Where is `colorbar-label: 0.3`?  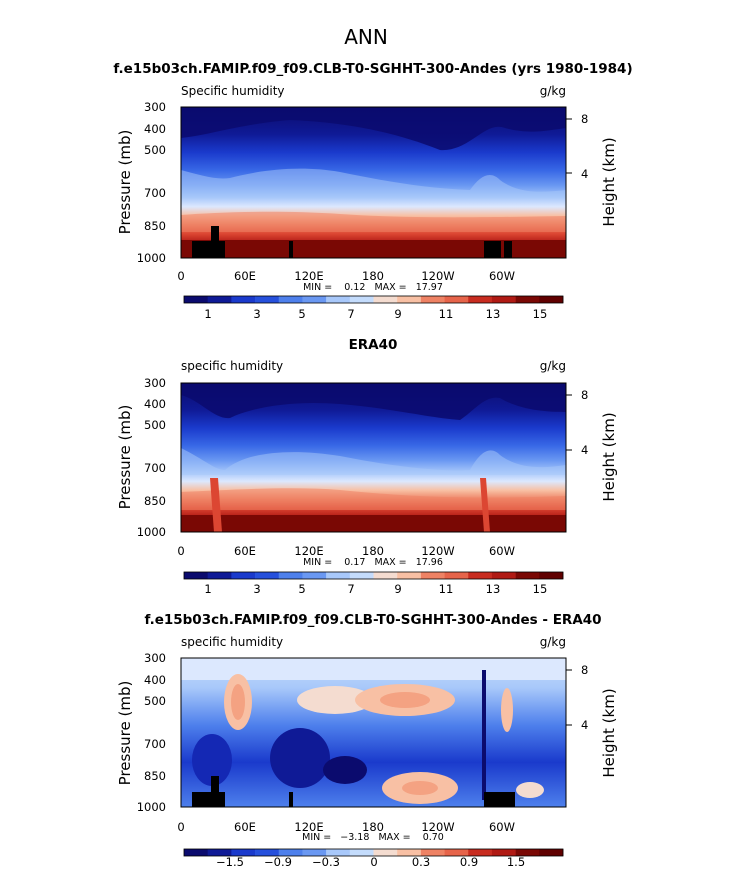 colorbar-label: 0.3 is located at coordinates (421, 862).